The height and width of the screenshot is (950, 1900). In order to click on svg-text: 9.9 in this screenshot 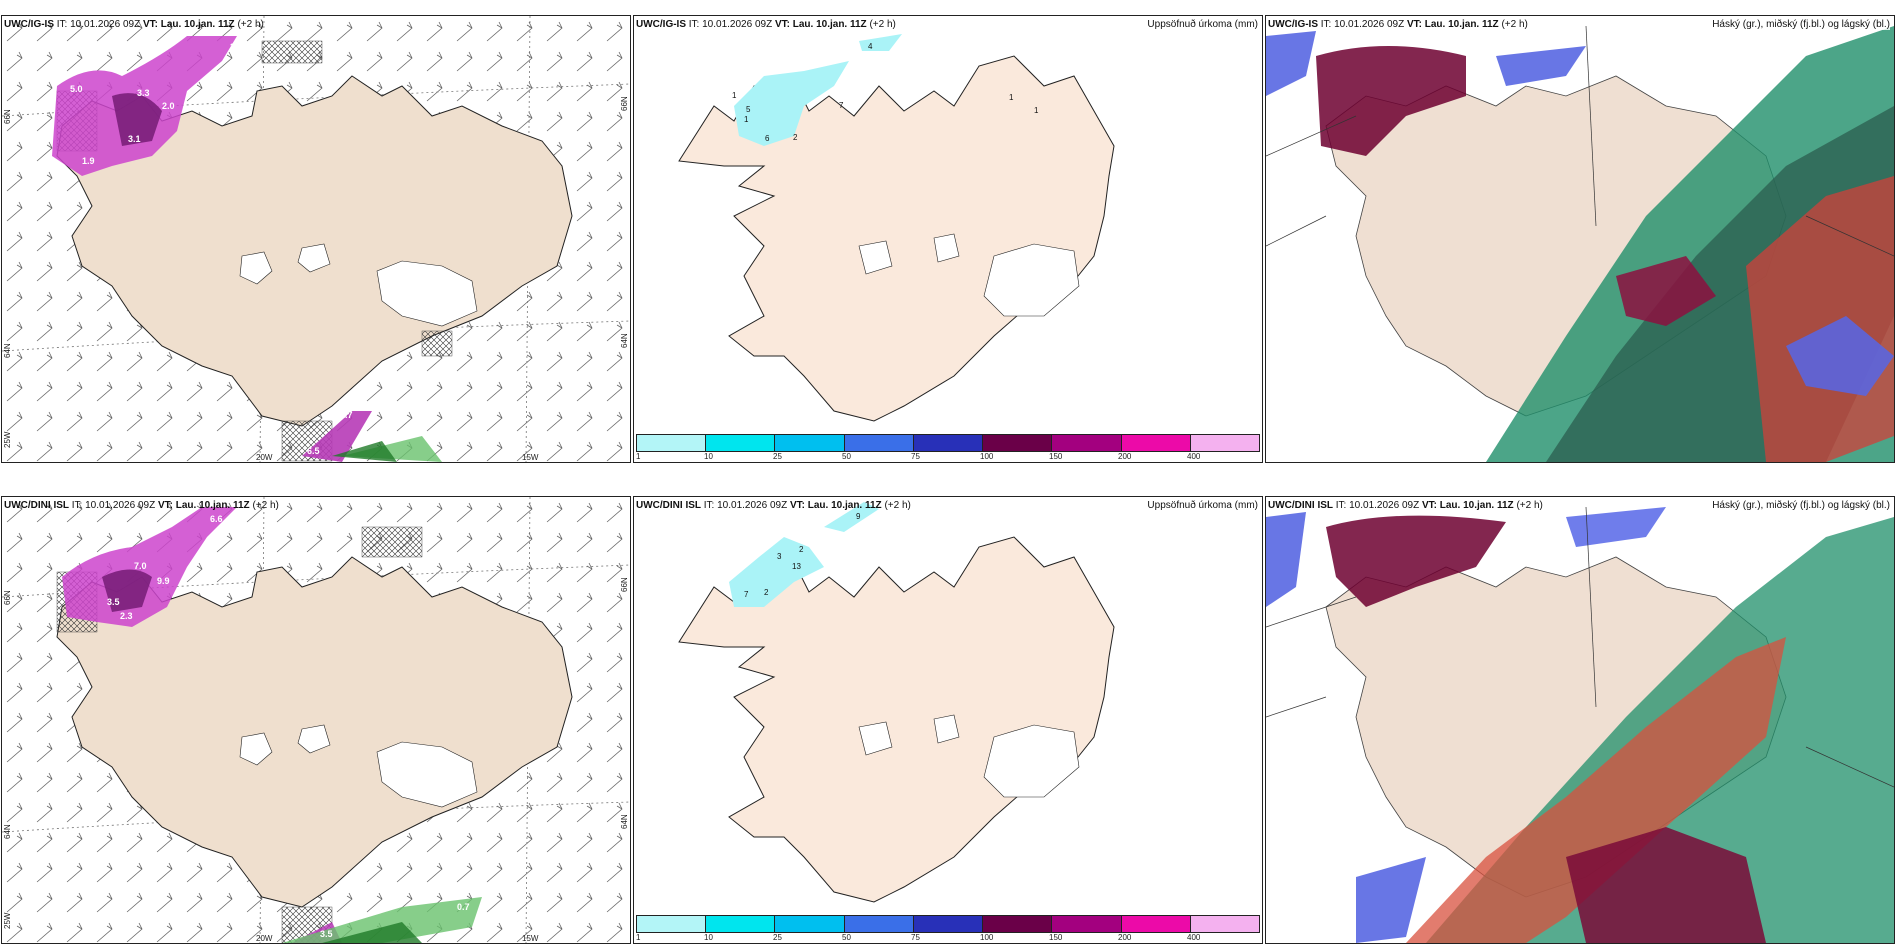, I will do `click(163, 581)`.